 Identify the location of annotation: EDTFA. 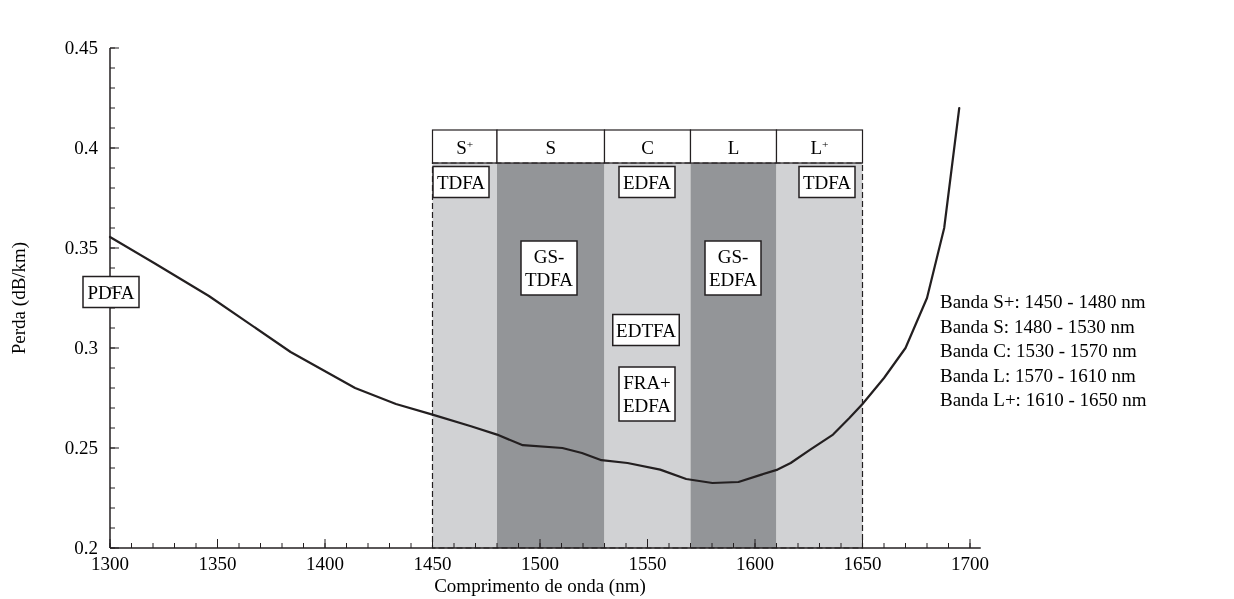
(646, 330).